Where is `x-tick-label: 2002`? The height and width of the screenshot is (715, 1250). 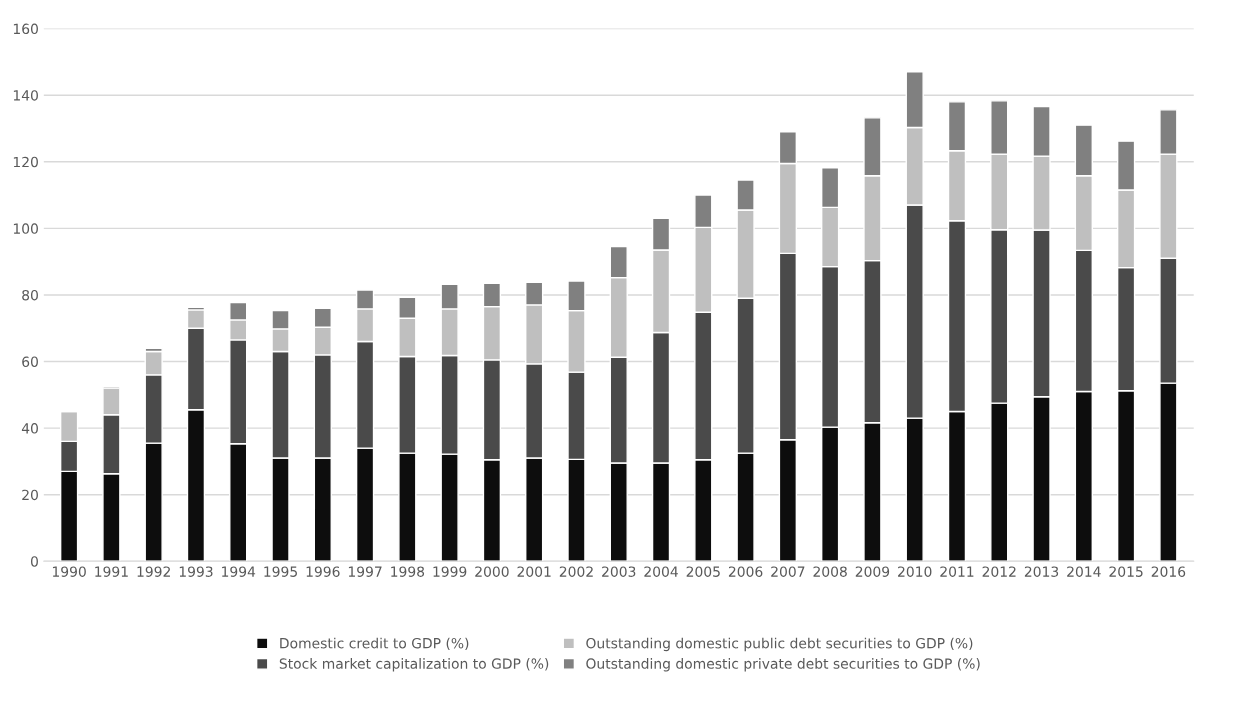
x-tick-label: 2002 is located at coordinates (576, 571).